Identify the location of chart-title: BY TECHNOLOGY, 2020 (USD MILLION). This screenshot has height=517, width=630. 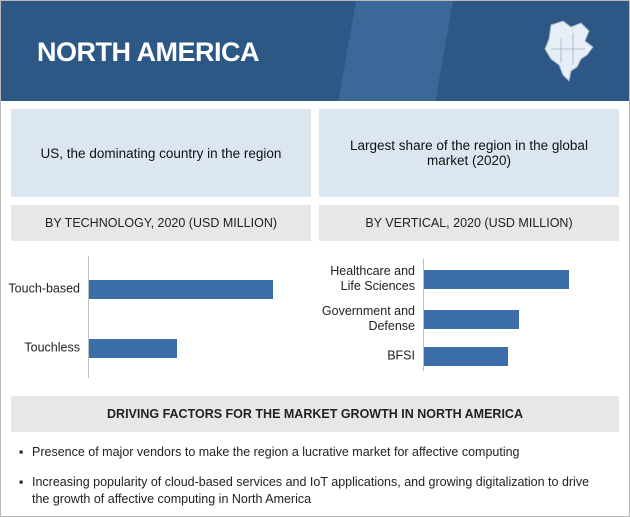
(161, 223).